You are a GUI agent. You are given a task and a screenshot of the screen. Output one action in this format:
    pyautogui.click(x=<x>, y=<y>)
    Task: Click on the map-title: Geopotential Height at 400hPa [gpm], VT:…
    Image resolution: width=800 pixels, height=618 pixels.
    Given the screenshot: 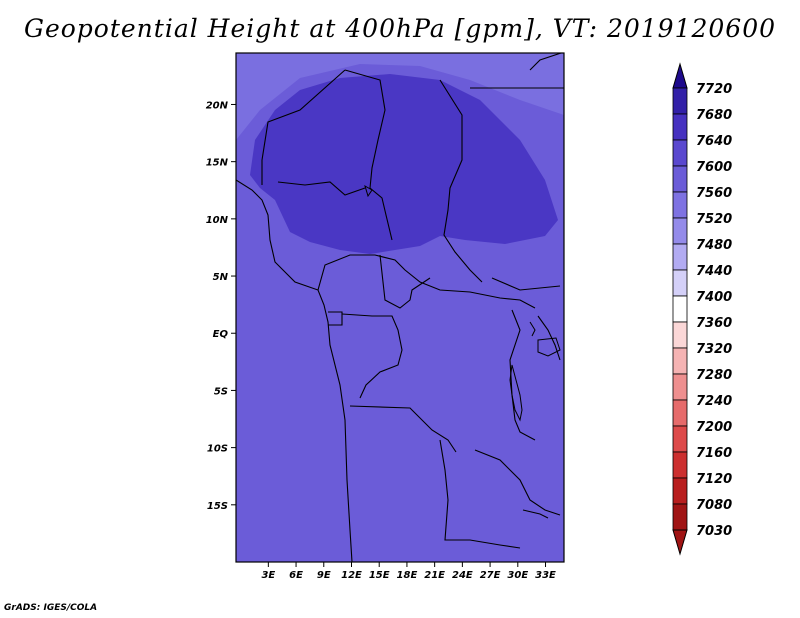 What is the action you would take?
    pyautogui.click(x=400, y=28)
    